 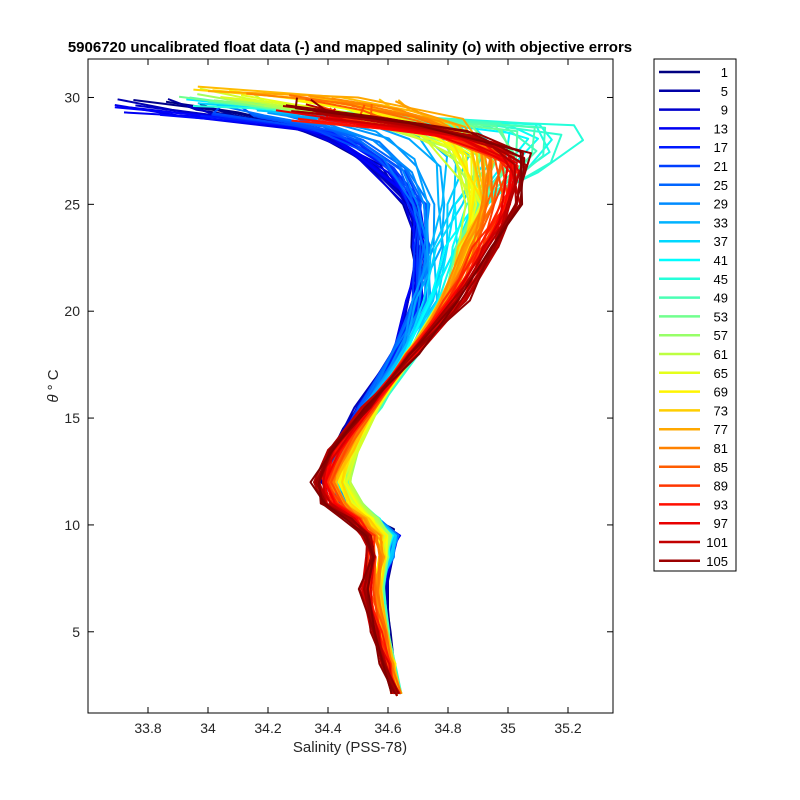 What do you see at coordinates (721, 222) in the screenshot?
I see `legend-label-33: 33` at bounding box center [721, 222].